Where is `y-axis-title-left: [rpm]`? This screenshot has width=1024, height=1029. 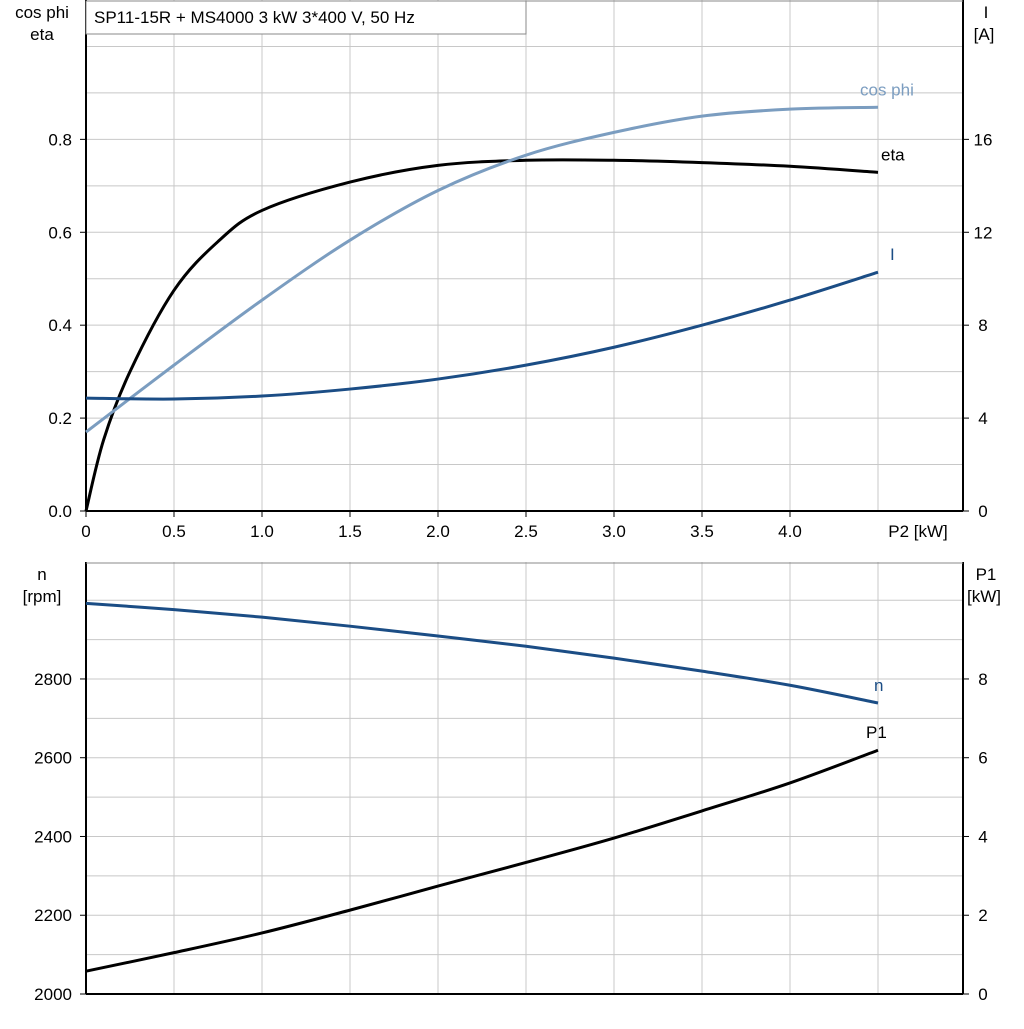 y-axis-title-left: [rpm] is located at coordinates (42, 596).